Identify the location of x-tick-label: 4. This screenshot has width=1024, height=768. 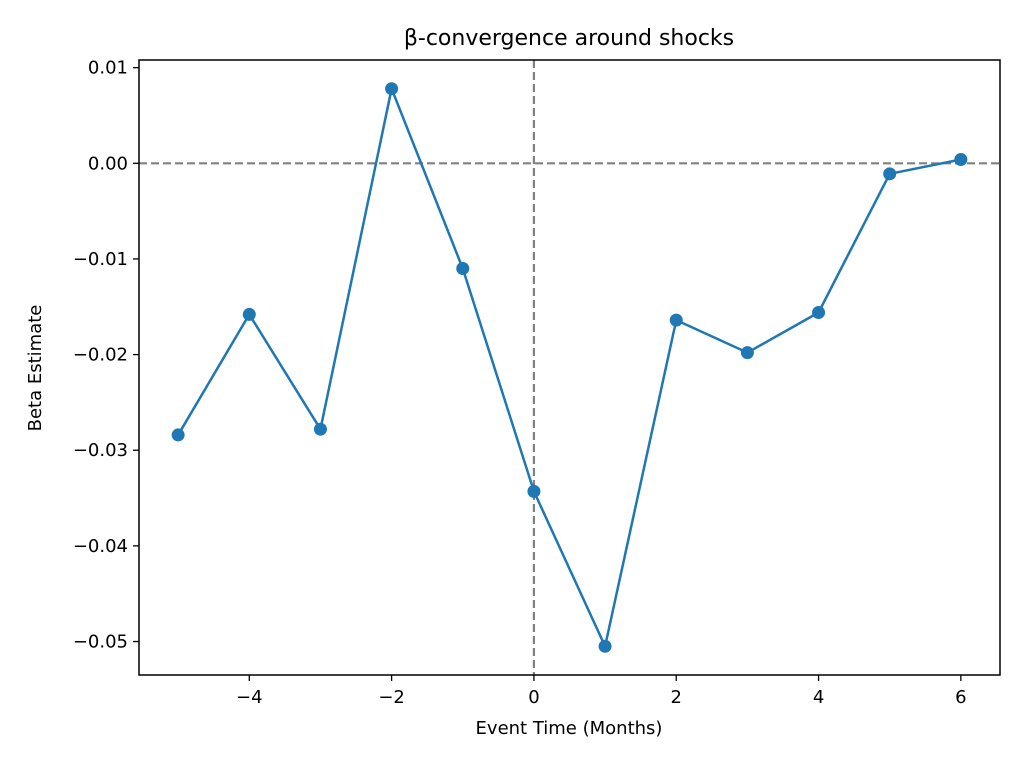
(818, 697).